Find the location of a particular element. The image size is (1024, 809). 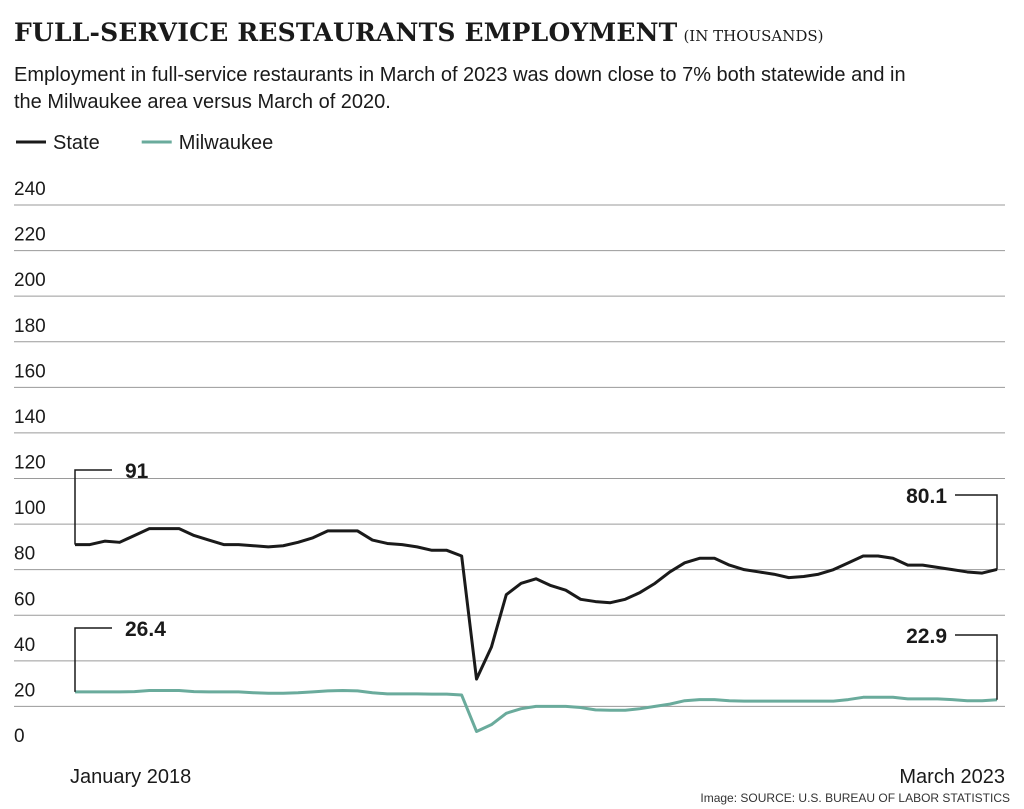

y-tick-label: 120 is located at coordinates (30, 463).